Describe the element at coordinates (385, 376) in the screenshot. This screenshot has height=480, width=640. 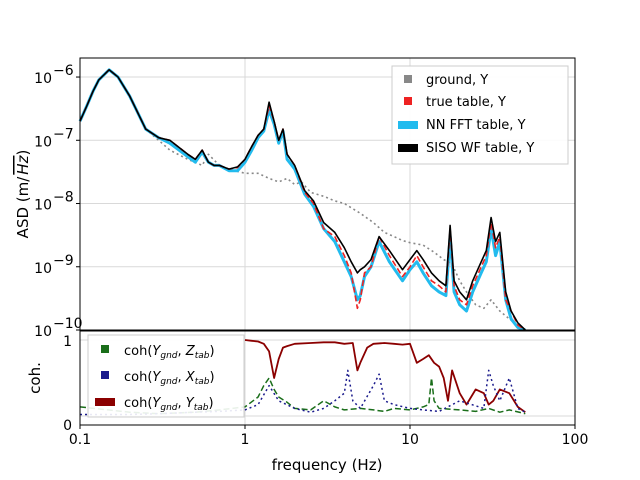
I see `coherence-line-coh-y-gnd-y-tab` at that location.